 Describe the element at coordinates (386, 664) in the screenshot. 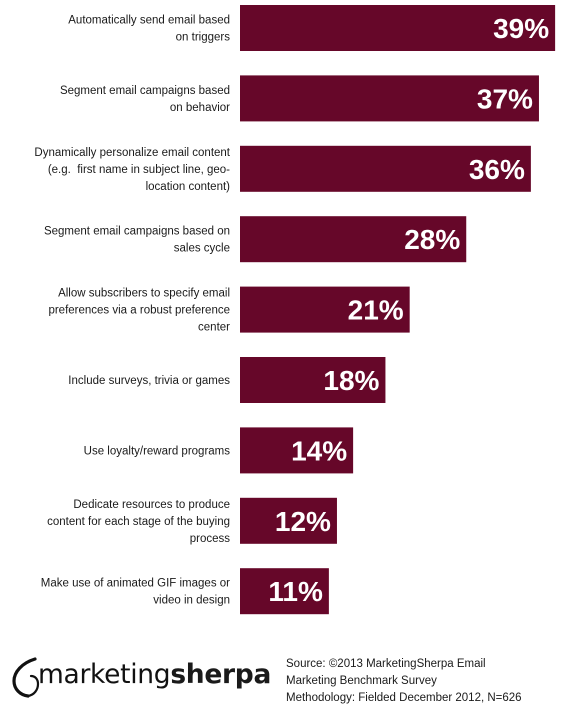

I see `source-line: Source: ©2013 MarketingSherpa Email` at that location.